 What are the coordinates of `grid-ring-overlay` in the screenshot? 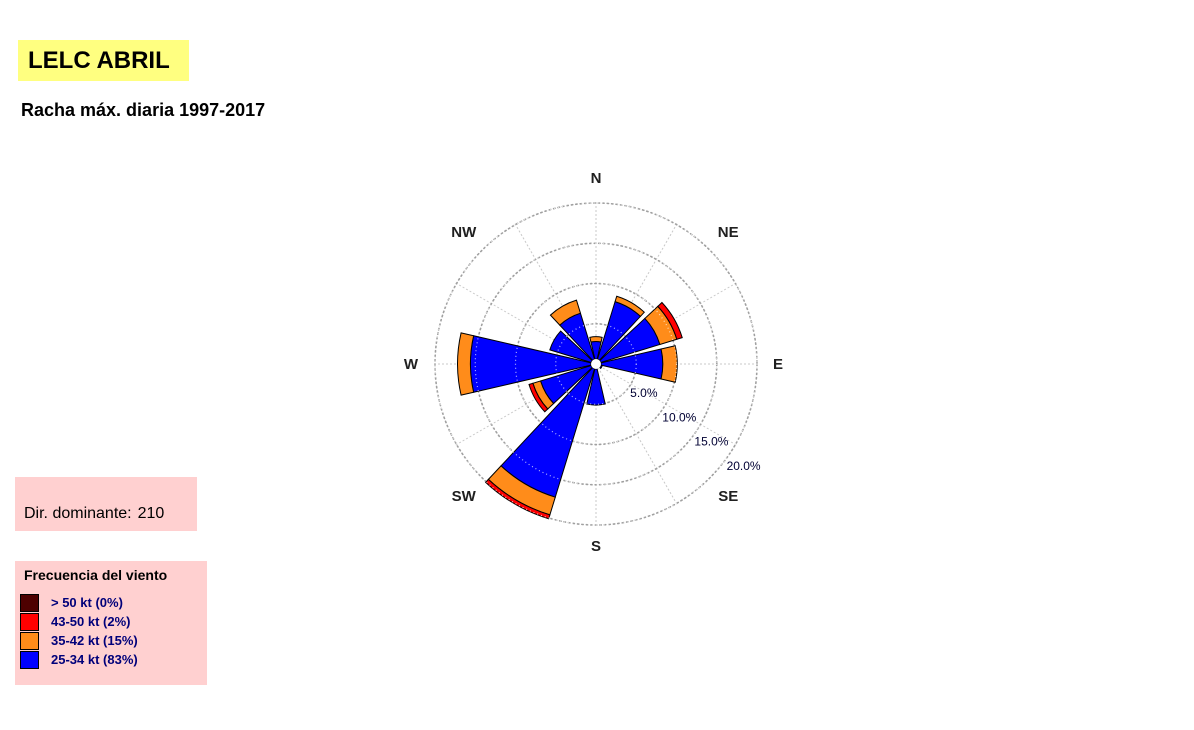 It's located at (596, 364).